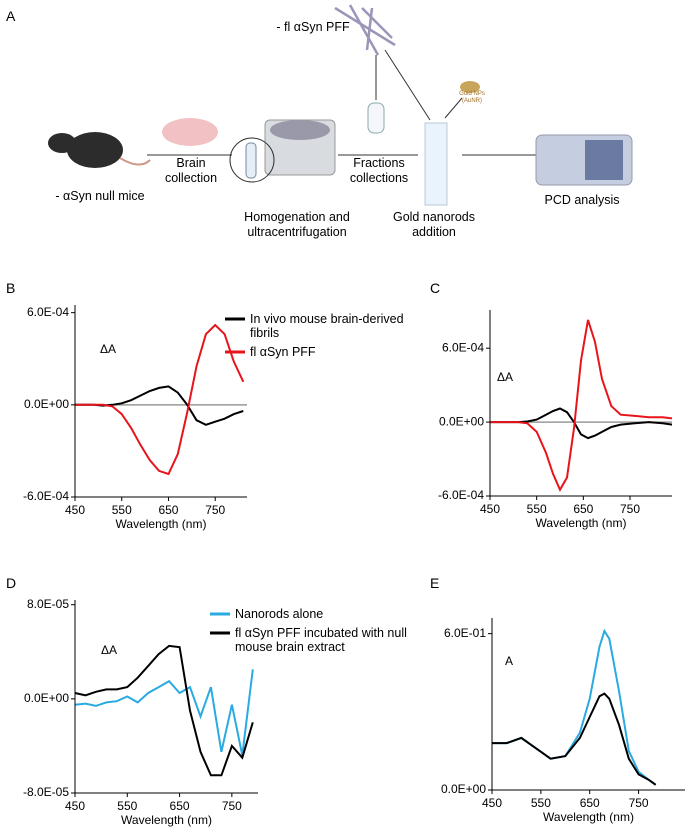 Image resolution: width=690 pixels, height=828 pixels. Describe the element at coordinates (100, 196) in the screenshot. I see `label: - αSyn null mice` at that location.